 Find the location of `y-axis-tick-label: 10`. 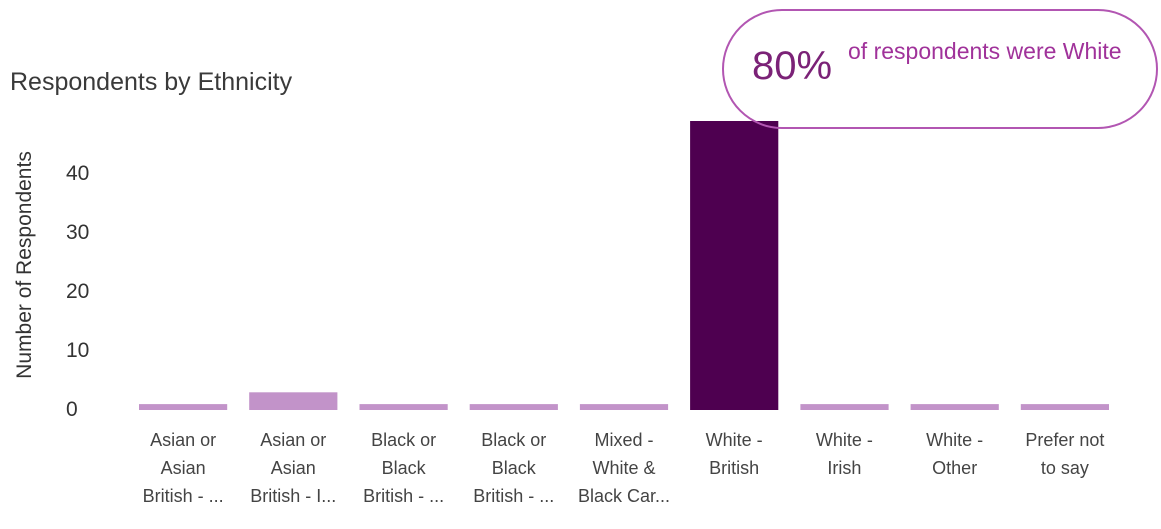

y-axis-tick-label: 10 is located at coordinates (78, 350).